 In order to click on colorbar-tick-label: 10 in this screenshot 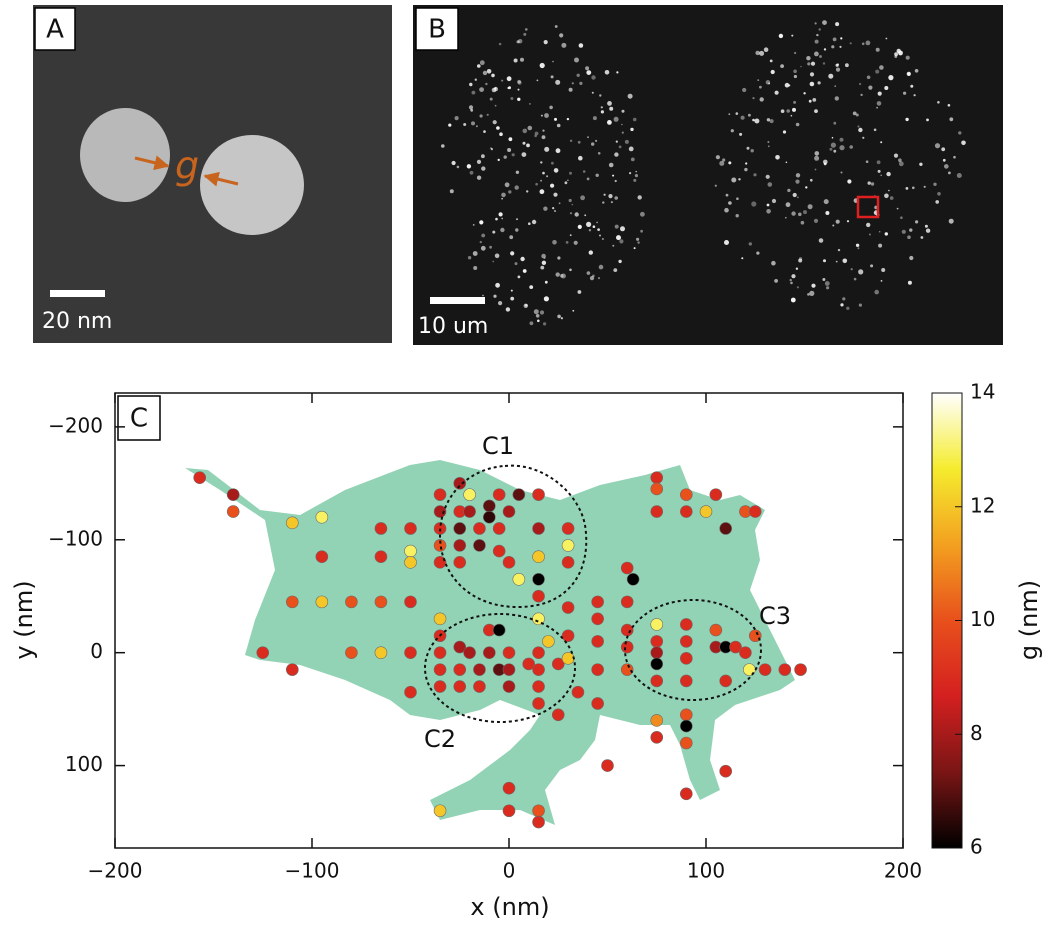, I will do `click(982, 619)`.